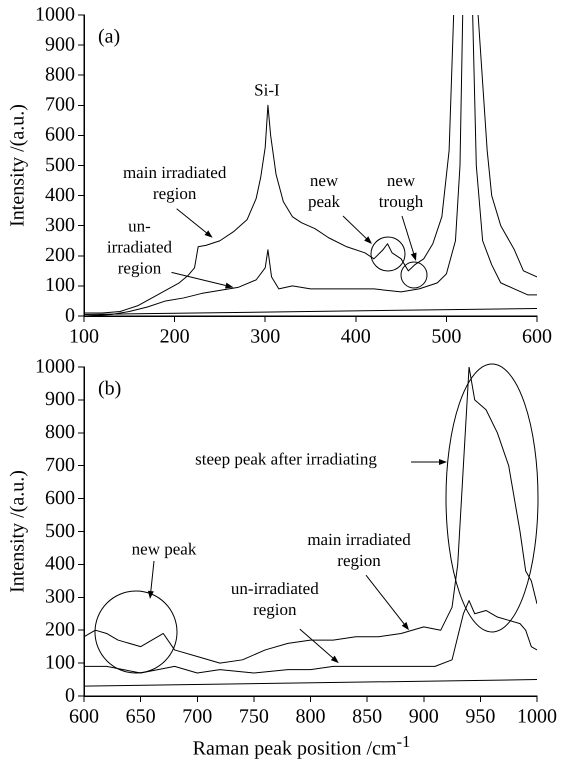 The width and height of the screenshot is (563, 769). What do you see at coordinates (355, 336) in the screenshot?
I see `x-tick-label: 400` at bounding box center [355, 336].